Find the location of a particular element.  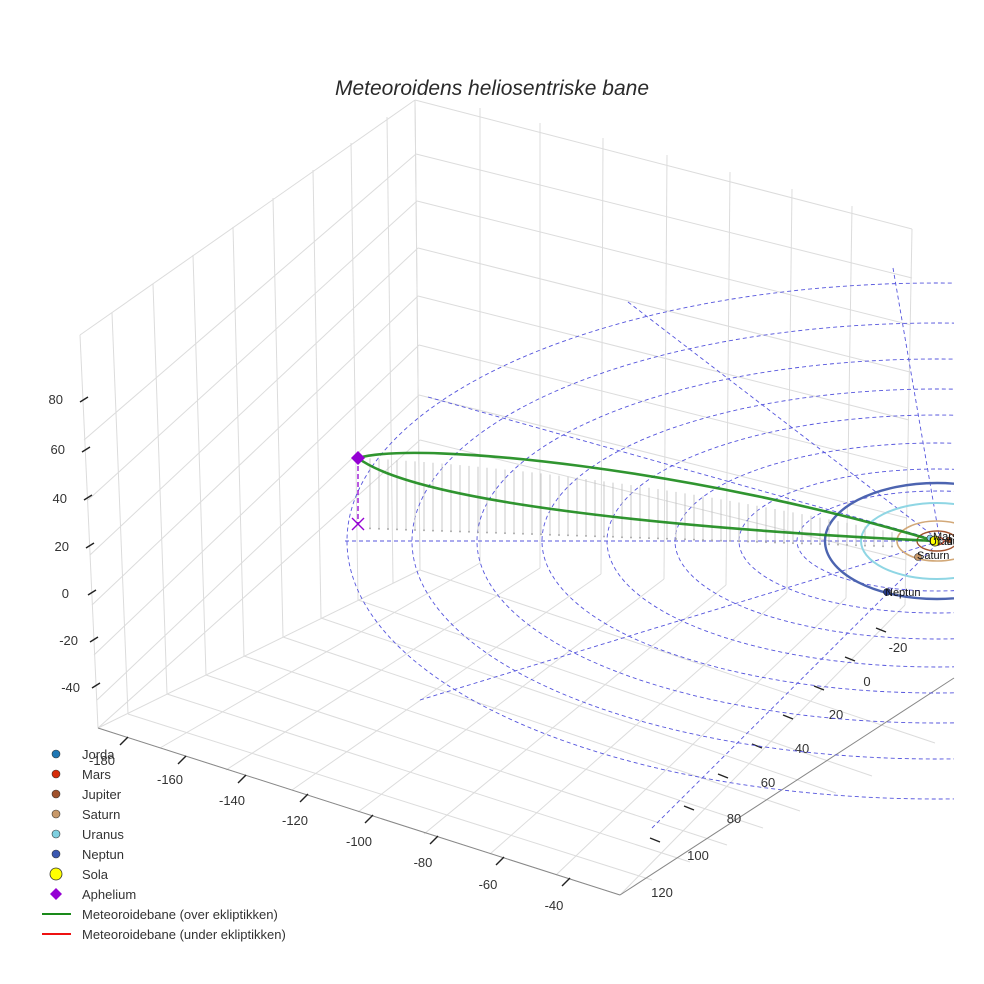

y-tick-label: 80 is located at coordinates (734, 818).